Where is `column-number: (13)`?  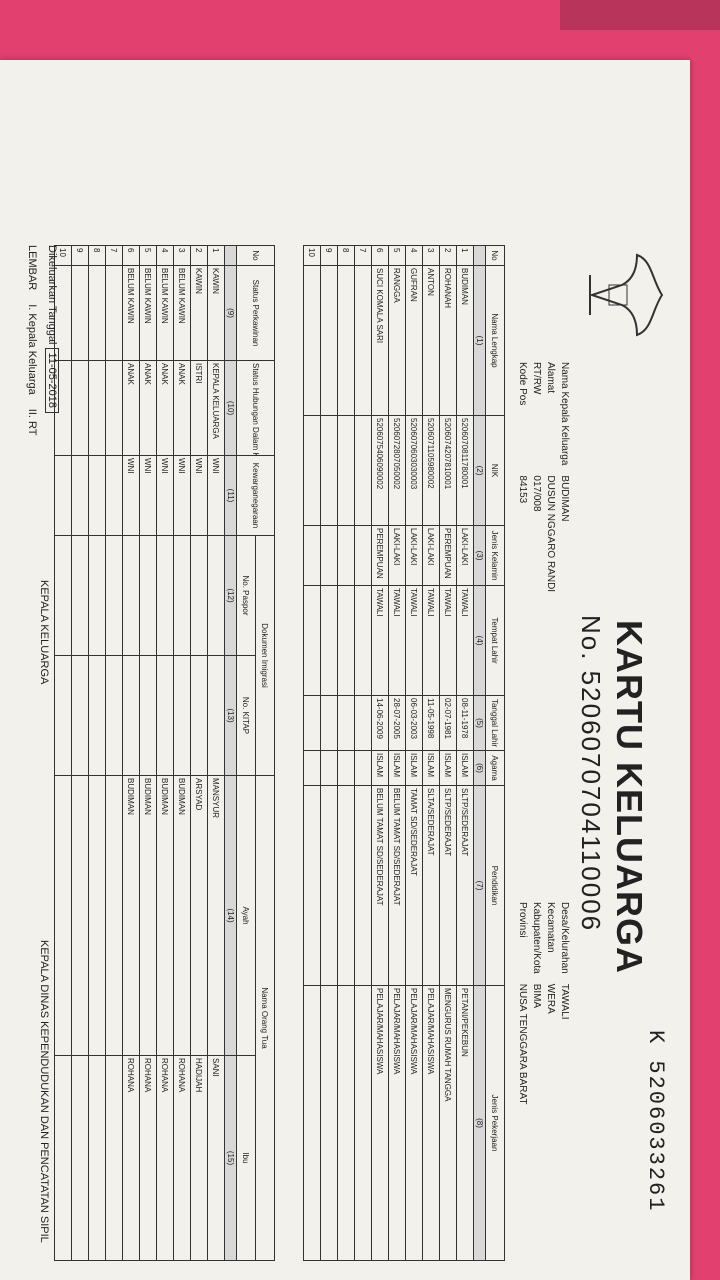 column-number: (13) is located at coordinates (230, 715).